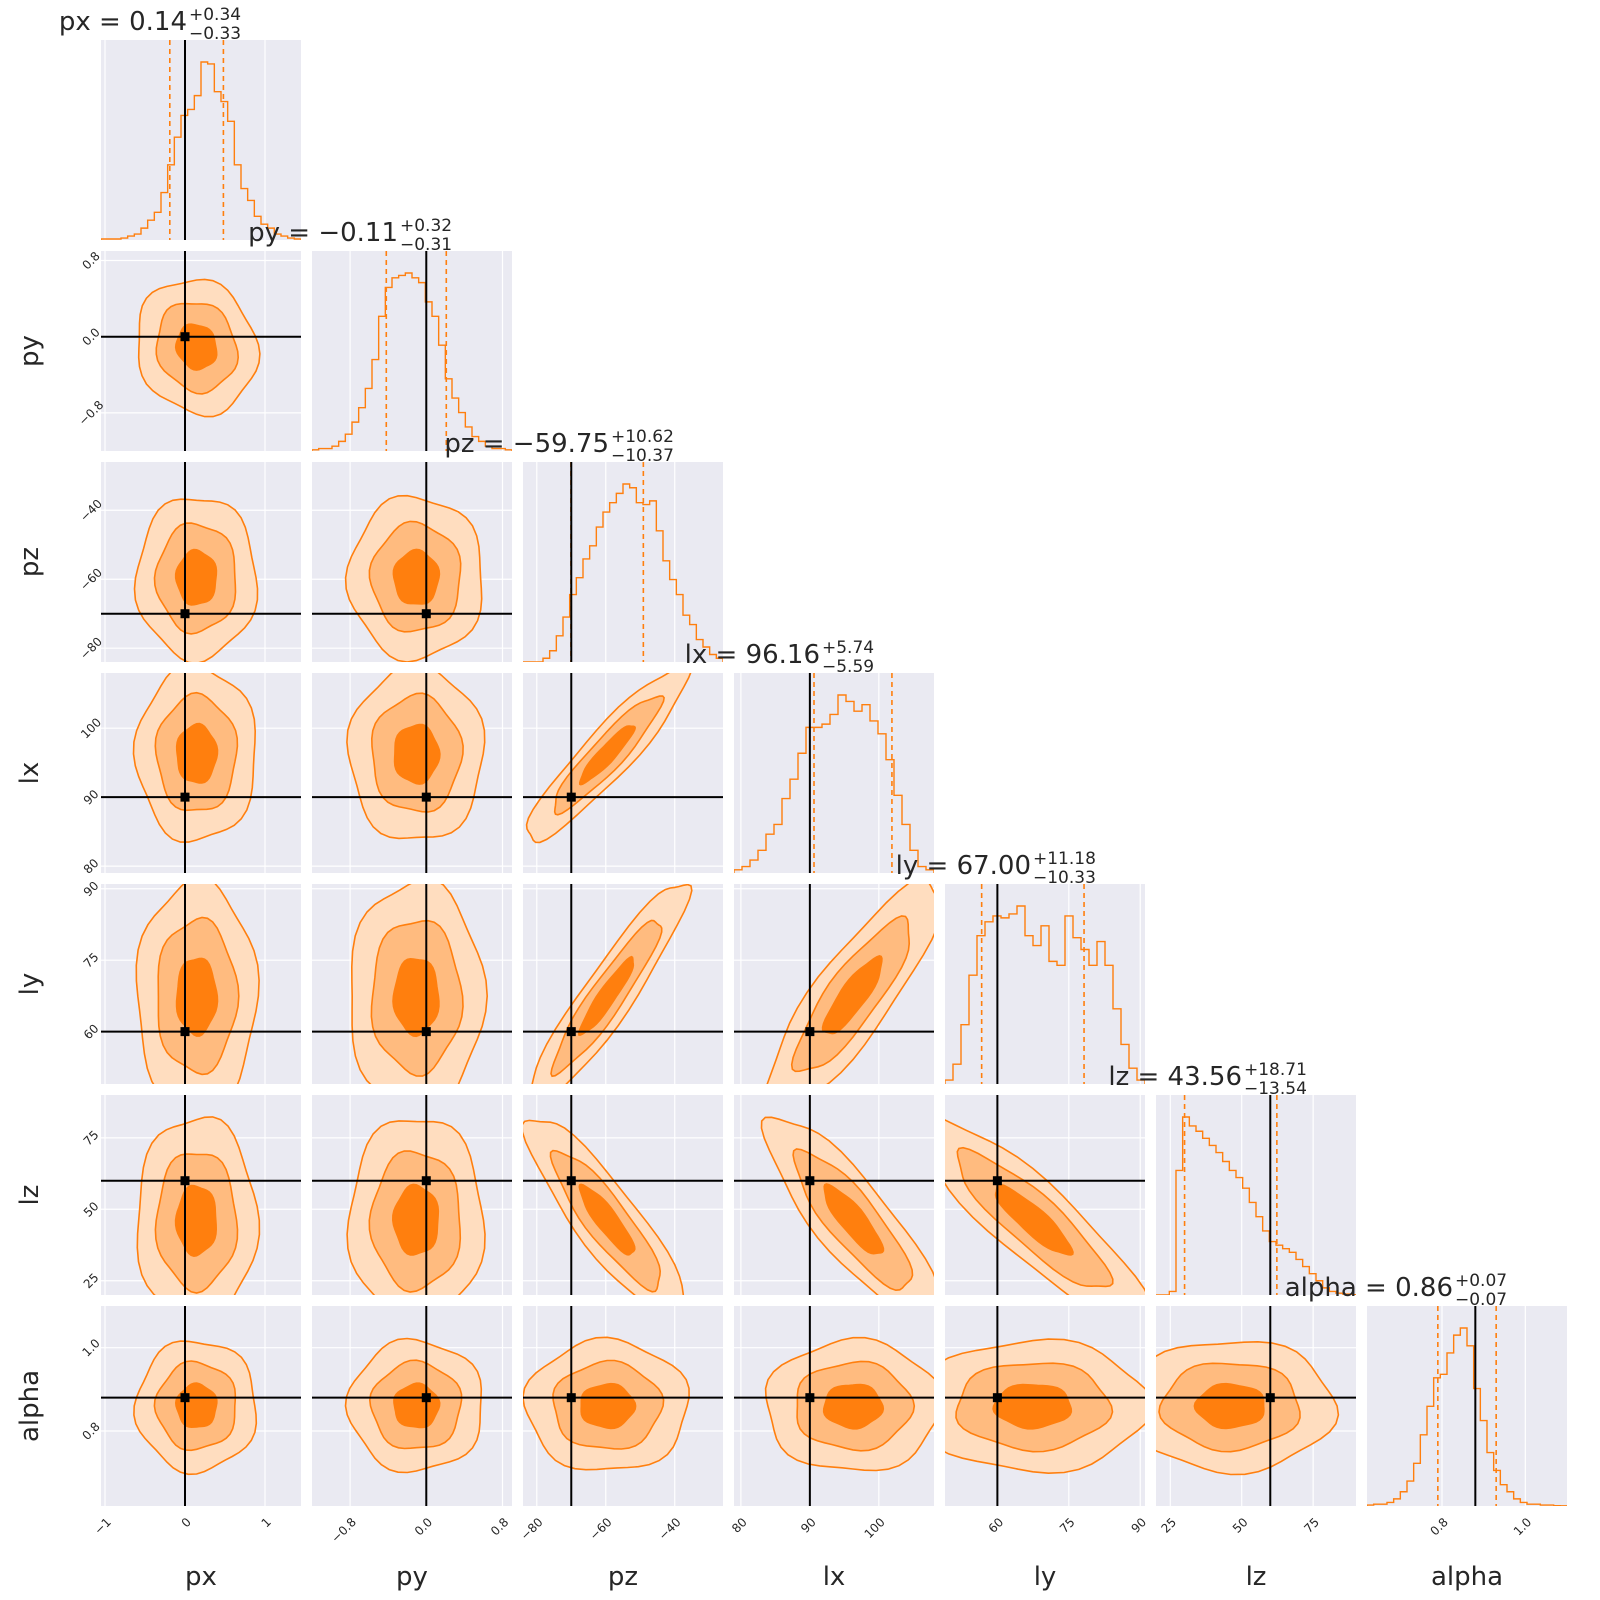  I want to click on y-tick-label-lz: 25, so click(91, 1281).